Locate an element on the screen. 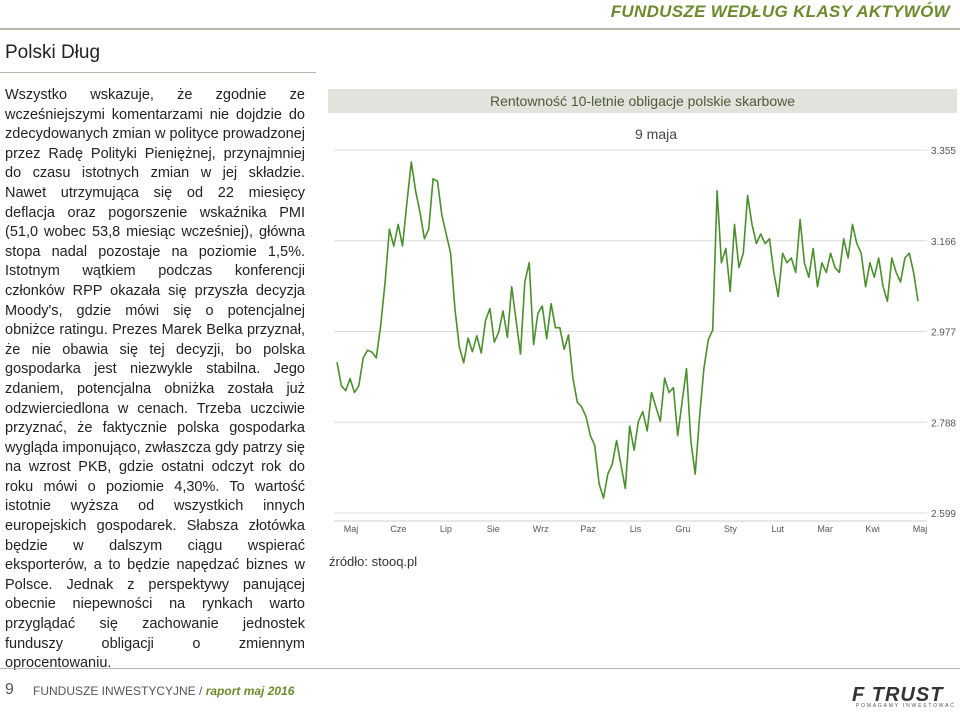 The width and height of the screenshot is (960, 712). section-title: Polski Dług is located at coordinates (53, 52).